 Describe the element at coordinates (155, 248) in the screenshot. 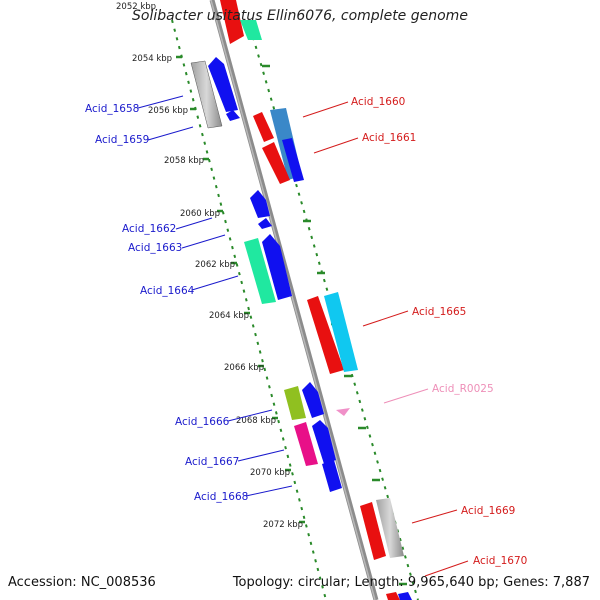

I see `label-acid-1663: Acid_1663` at that location.